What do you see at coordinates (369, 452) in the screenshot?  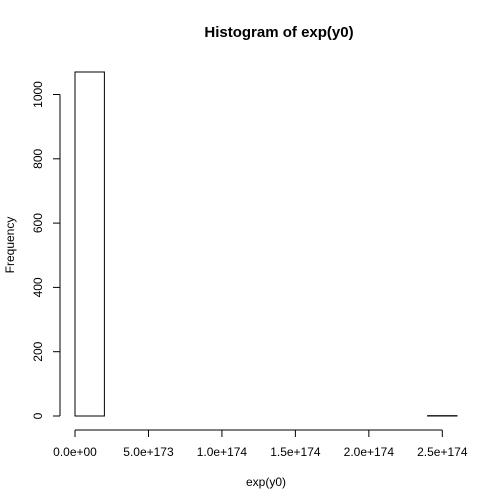 I see `x-tick-label: 2.0e+174` at bounding box center [369, 452].